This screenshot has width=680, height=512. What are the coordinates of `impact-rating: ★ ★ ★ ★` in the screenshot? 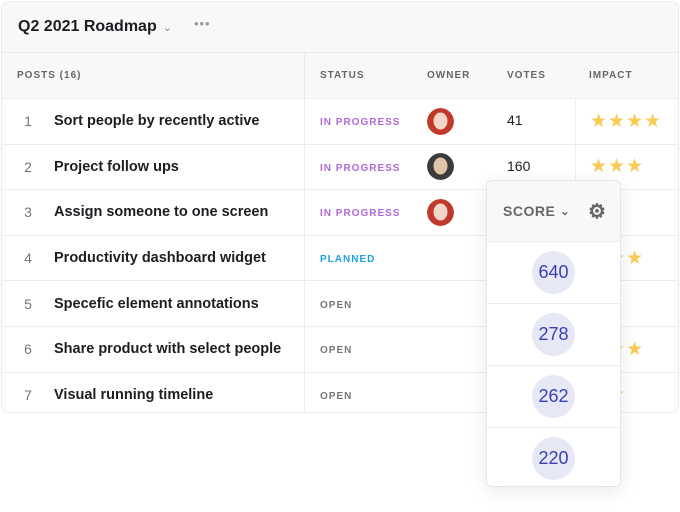 It's located at (626, 121).